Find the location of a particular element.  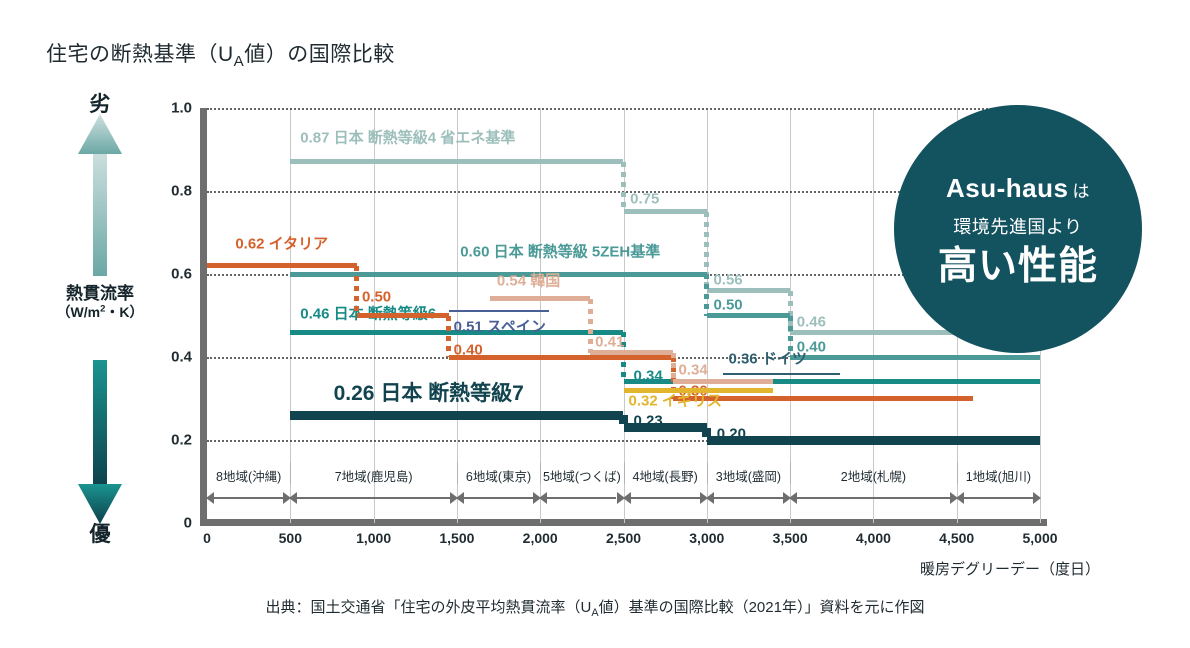

x-tick-label: 1,000 is located at coordinates (374, 538).